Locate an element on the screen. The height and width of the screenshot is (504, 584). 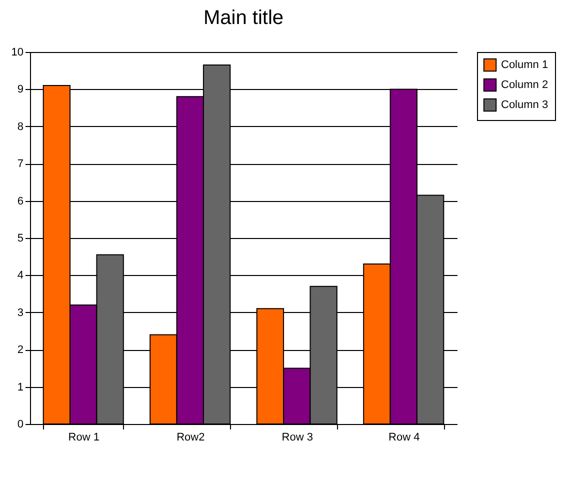
y-tick-label: 6 is located at coordinates (20, 201).